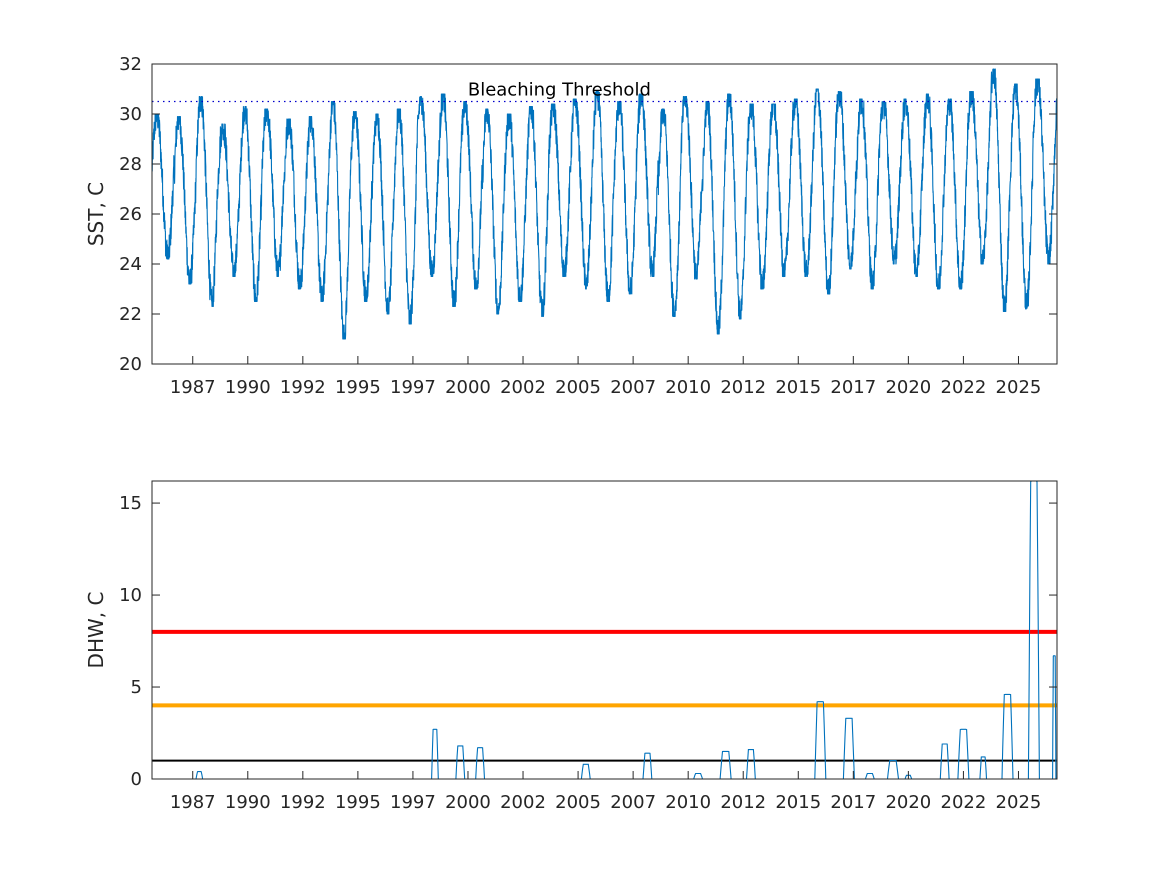 Image resolution: width=1167 pixels, height=875 pixels. I want to click on sst-y-axis-label: SST, C, so click(96, 214).